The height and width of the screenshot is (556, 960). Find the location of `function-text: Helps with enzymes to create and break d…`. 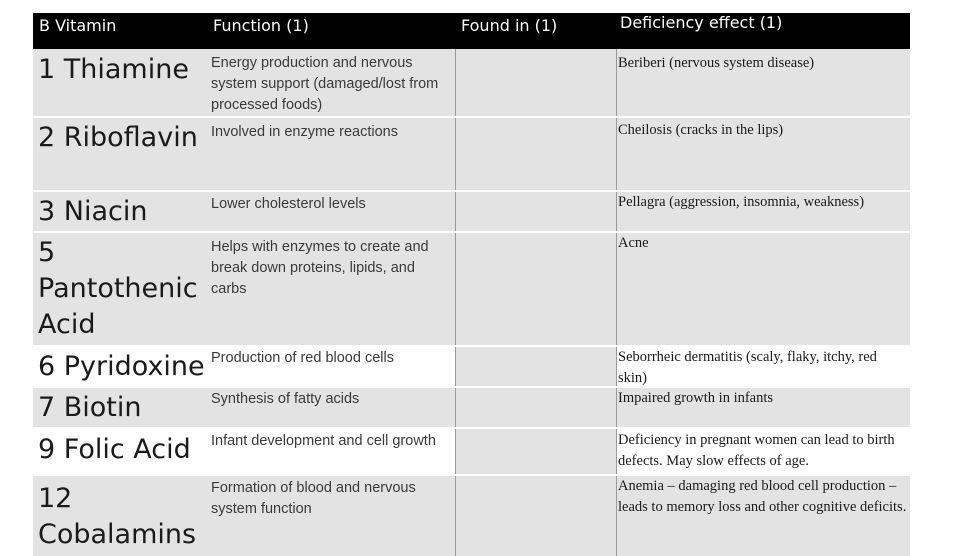

function-text: Helps with enzymes to create and break d… is located at coordinates (330, 268).